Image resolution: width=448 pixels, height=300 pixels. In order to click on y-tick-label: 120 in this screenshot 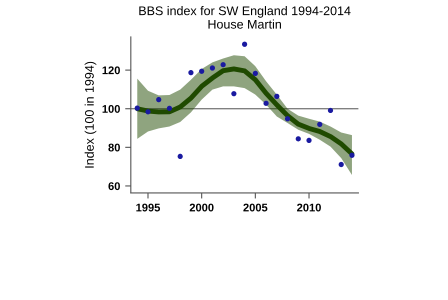, I will do `click(111, 70)`.